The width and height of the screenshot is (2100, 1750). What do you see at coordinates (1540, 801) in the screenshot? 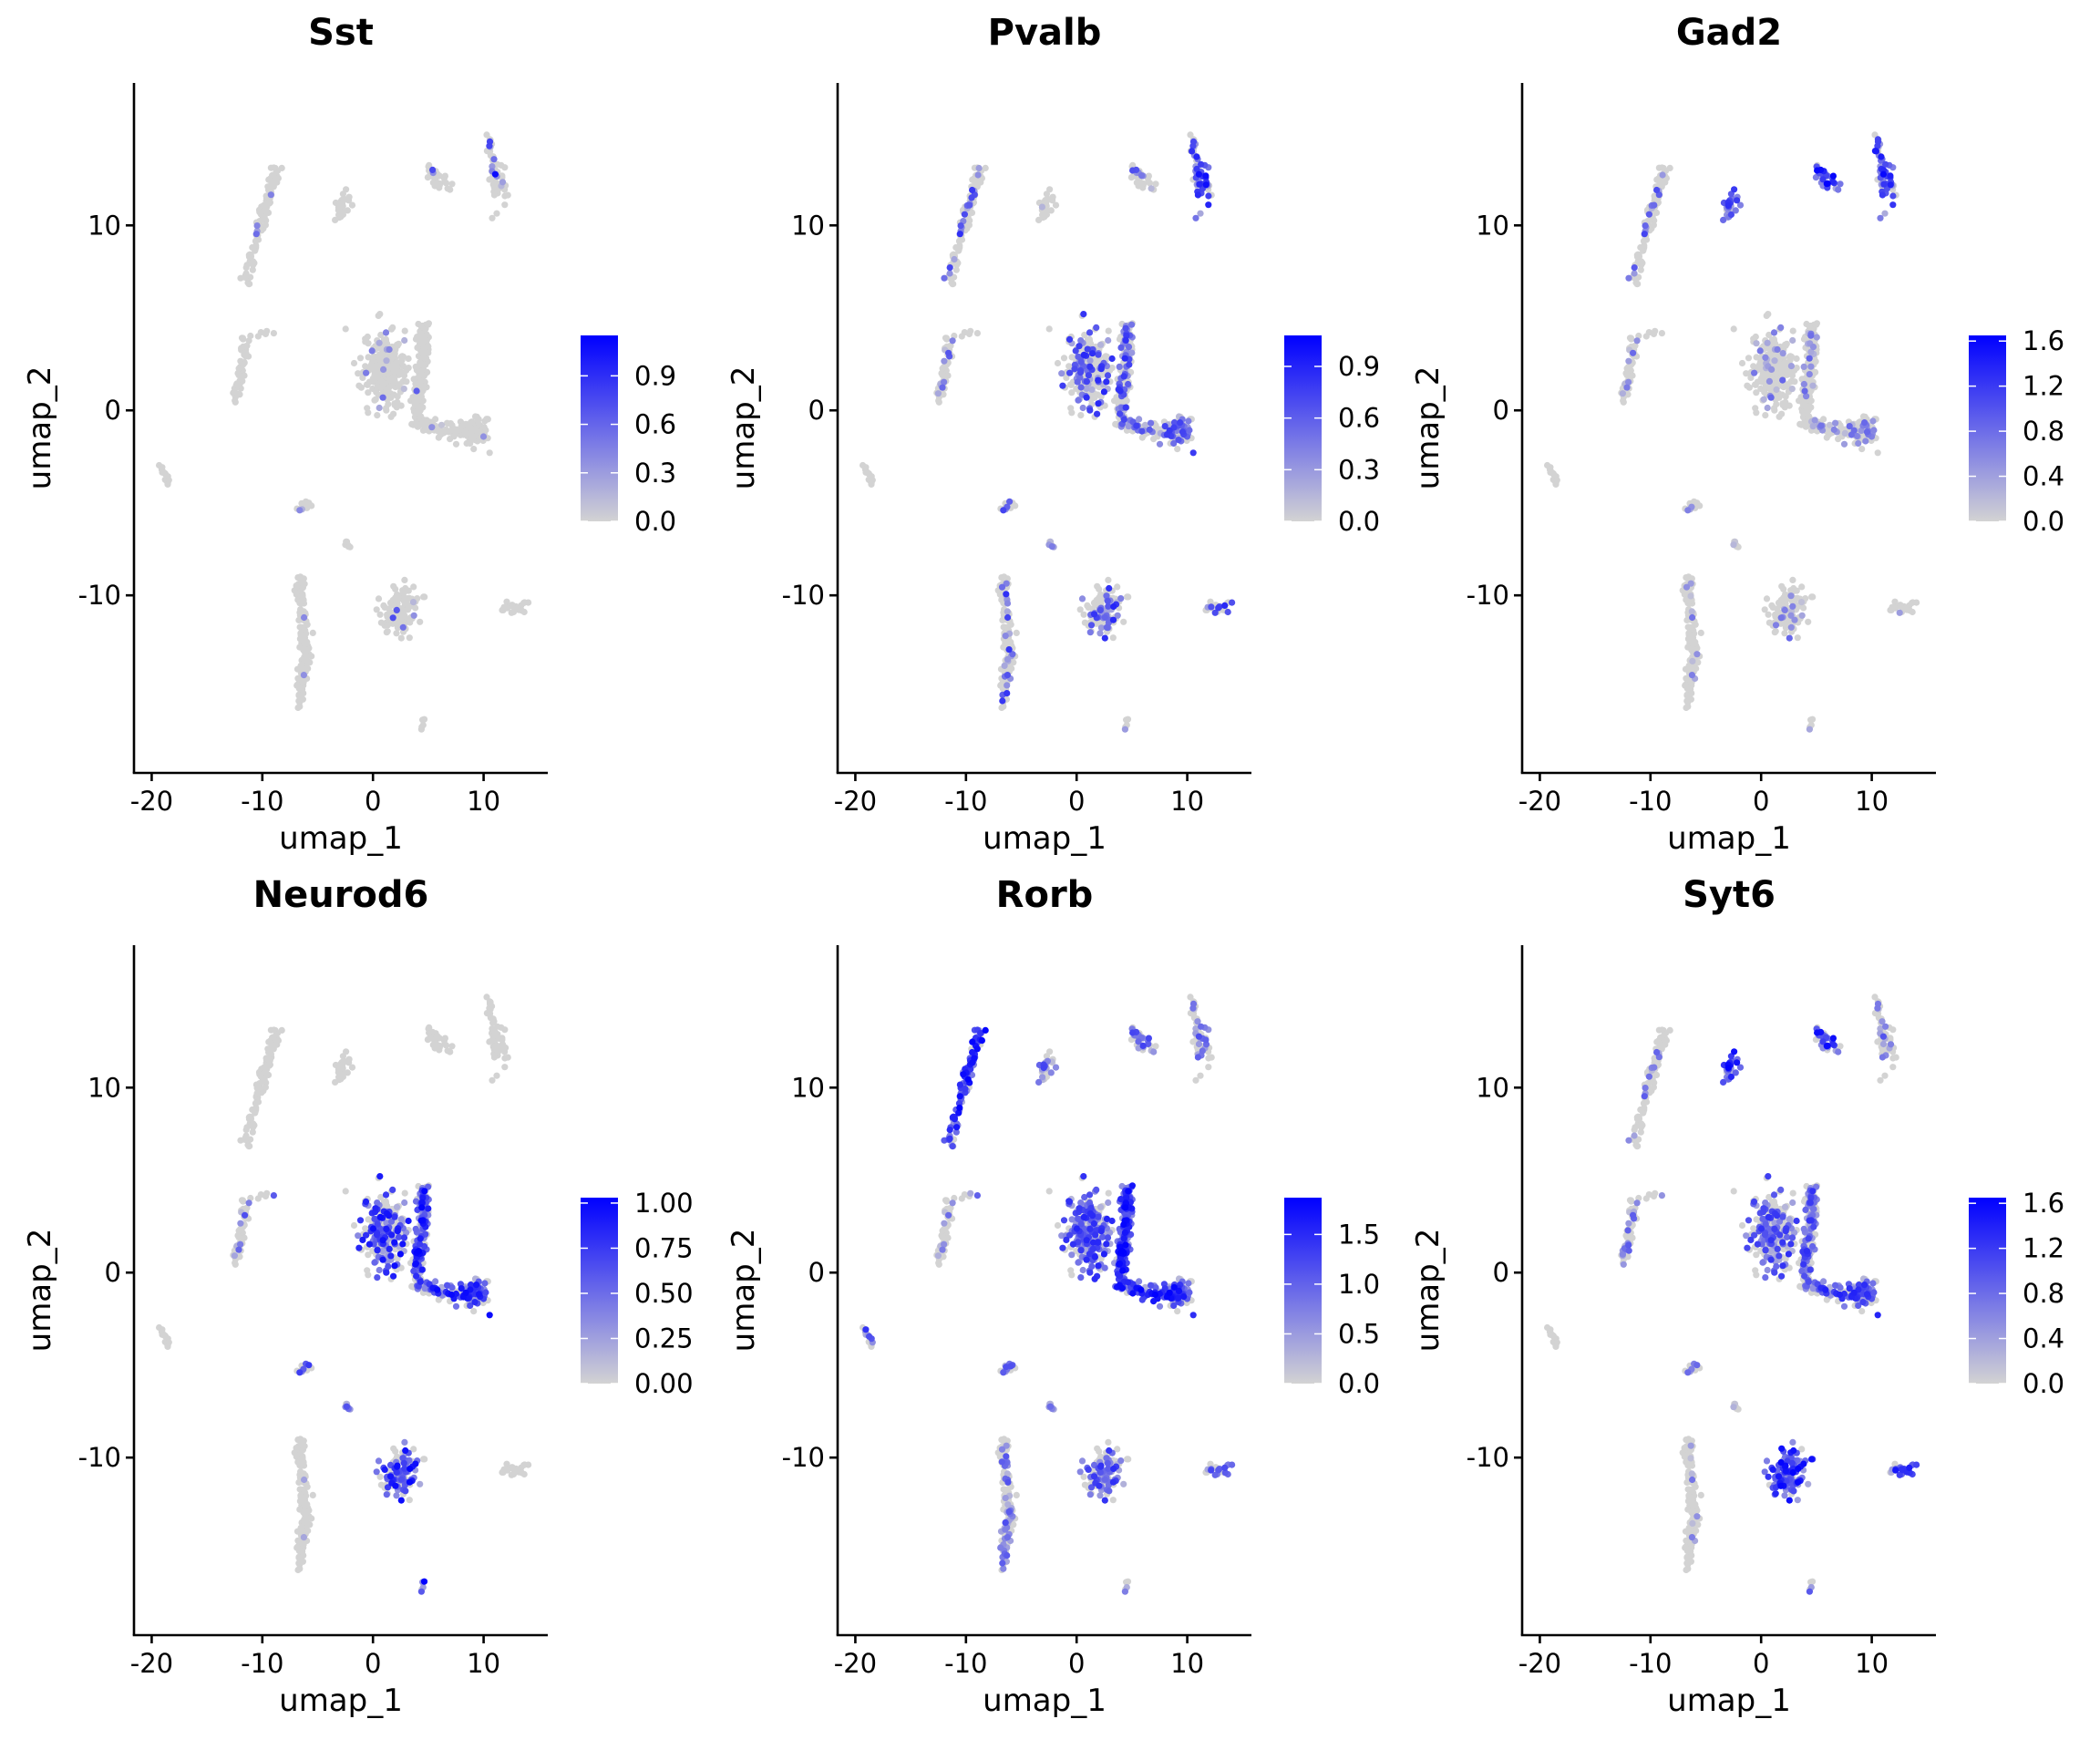
I see `x-tick-label: -20` at bounding box center [1540, 801].